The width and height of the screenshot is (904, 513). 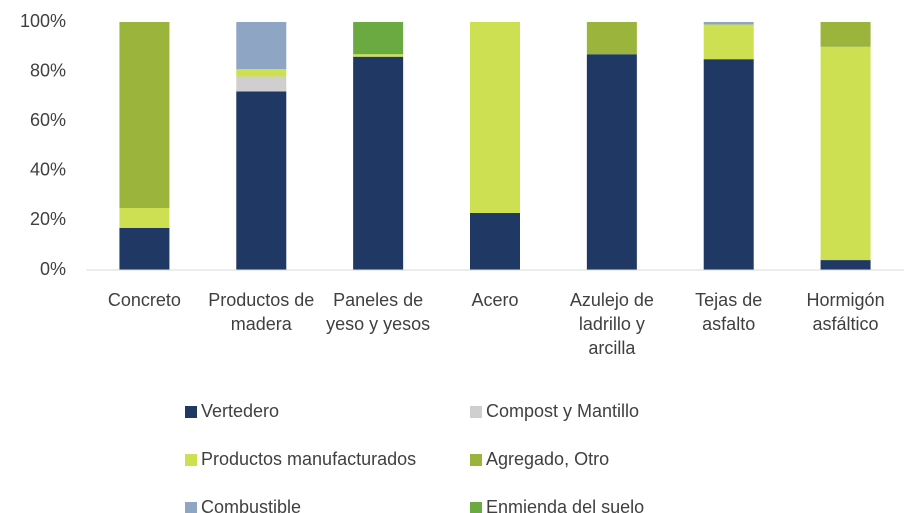 What do you see at coordinates (308, 459) in the screenshot?
I see `legend-label: Productos manufacturados` at bounding box center [308, 459].